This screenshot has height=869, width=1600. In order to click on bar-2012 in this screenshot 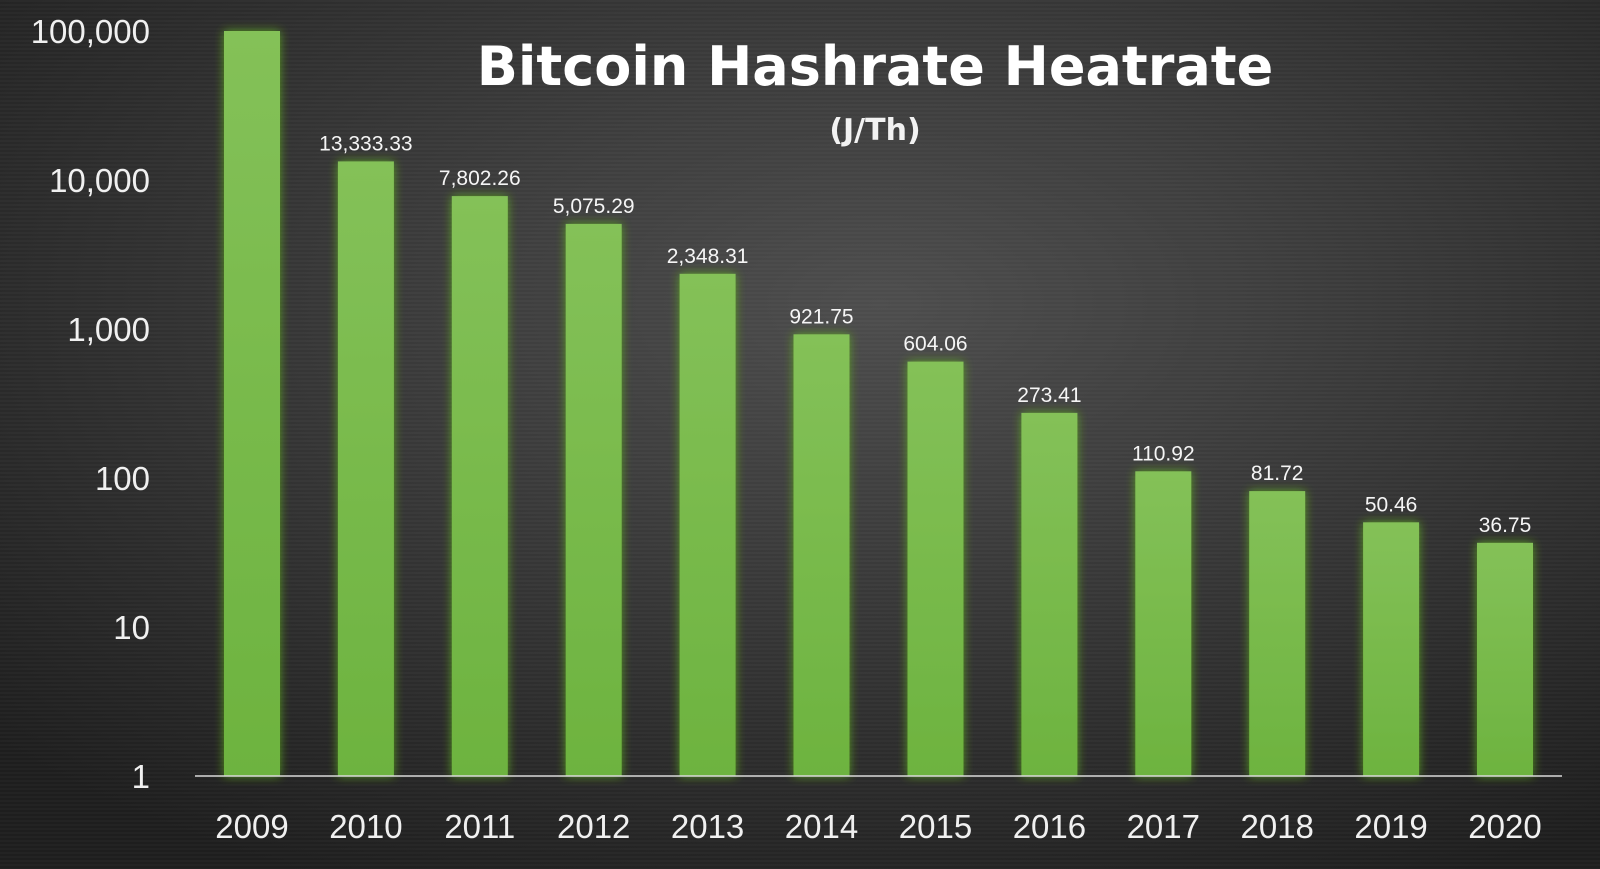, I will do `click(593, 499)`.